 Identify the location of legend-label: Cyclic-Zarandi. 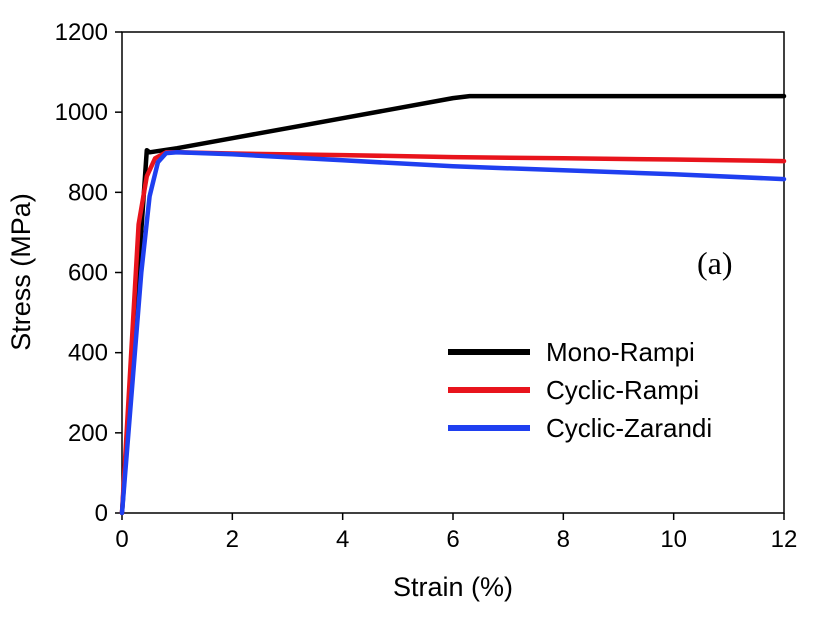
(629, 428).